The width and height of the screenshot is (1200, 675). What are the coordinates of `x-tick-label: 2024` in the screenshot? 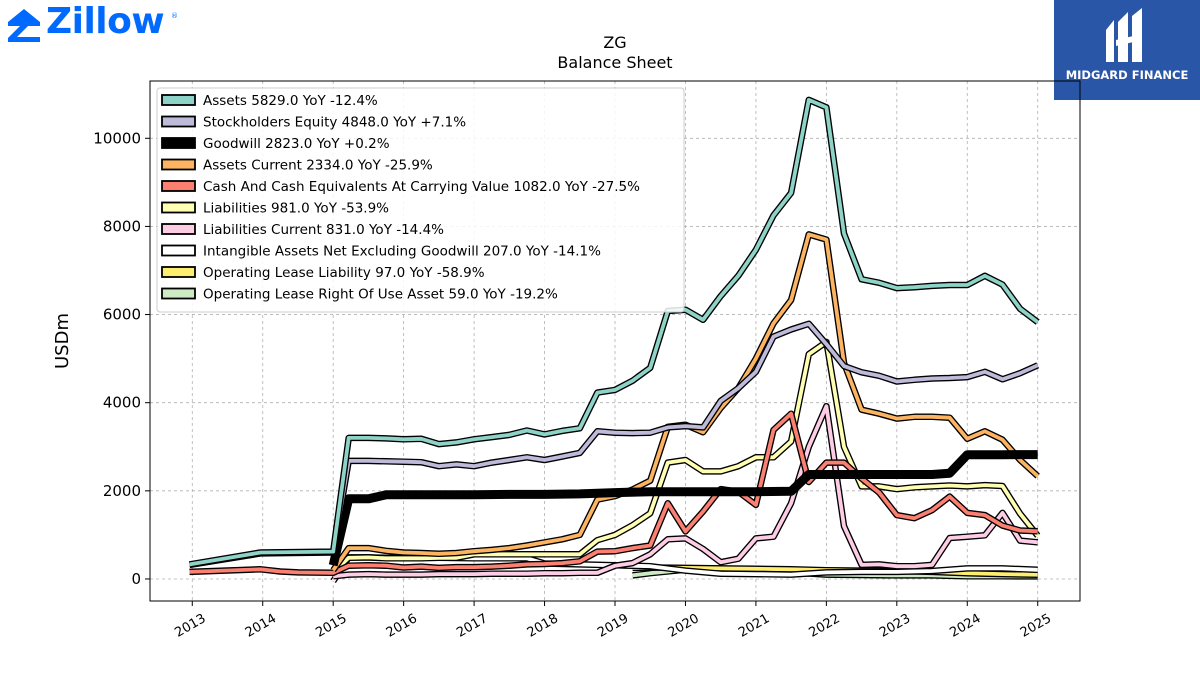 It's located at (965, 626).